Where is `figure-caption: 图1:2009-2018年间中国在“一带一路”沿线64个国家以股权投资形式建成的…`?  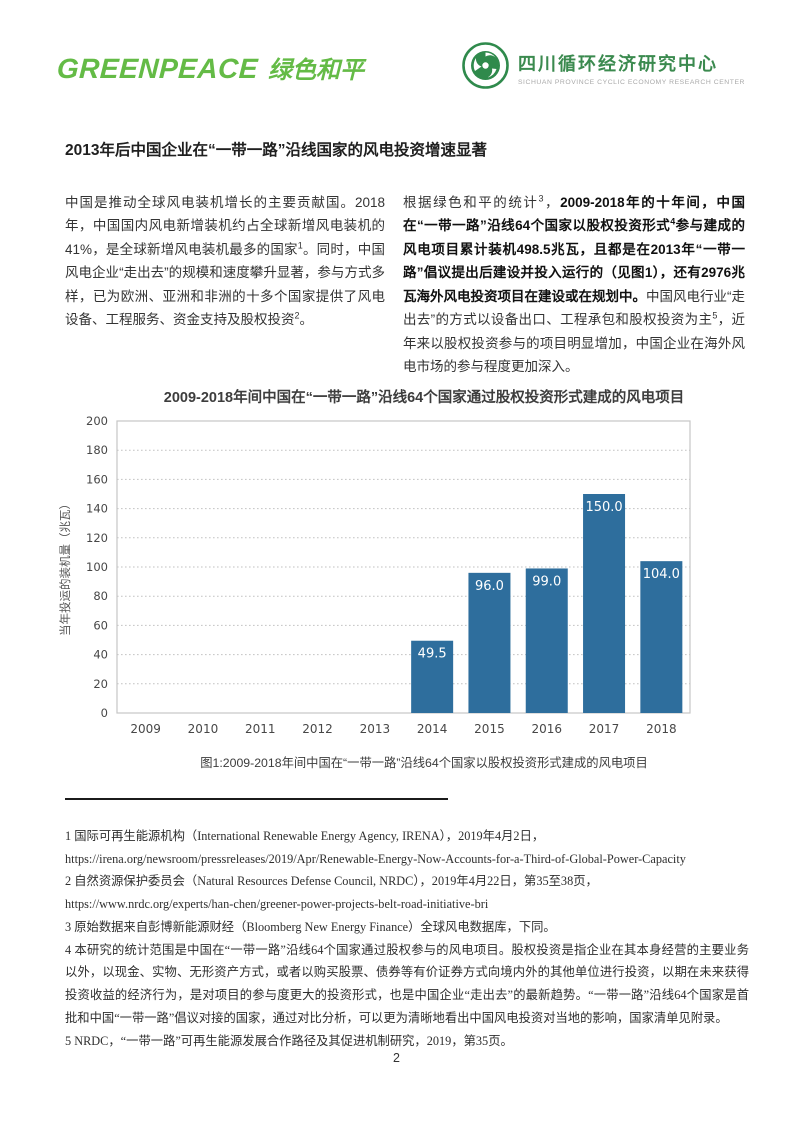
figure-caption: 图1:2009-2018年间中国在“一带一路”沿线64个国家以股权投资形式建成的… is located at coordinates (424, 763).